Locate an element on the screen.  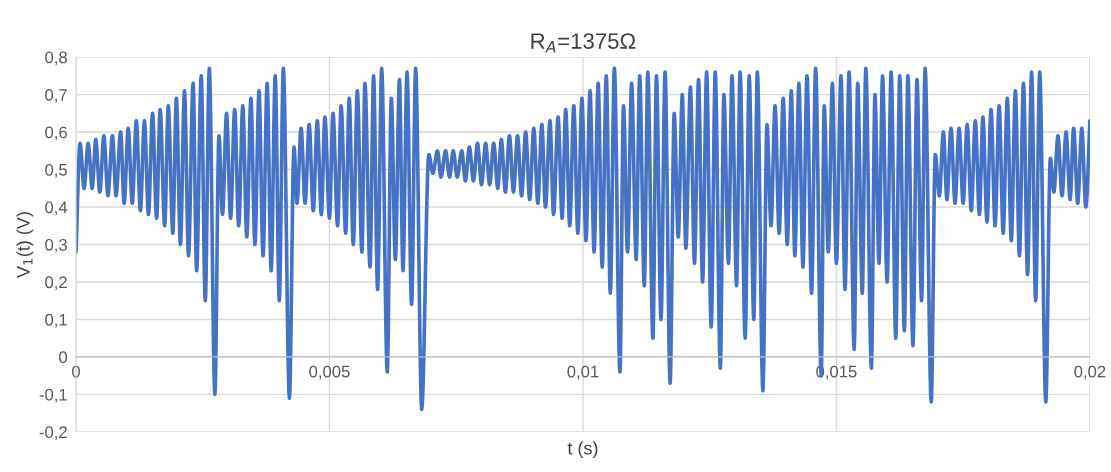
x-tick-label: 0,02 is located at coordinates (1090, 372).